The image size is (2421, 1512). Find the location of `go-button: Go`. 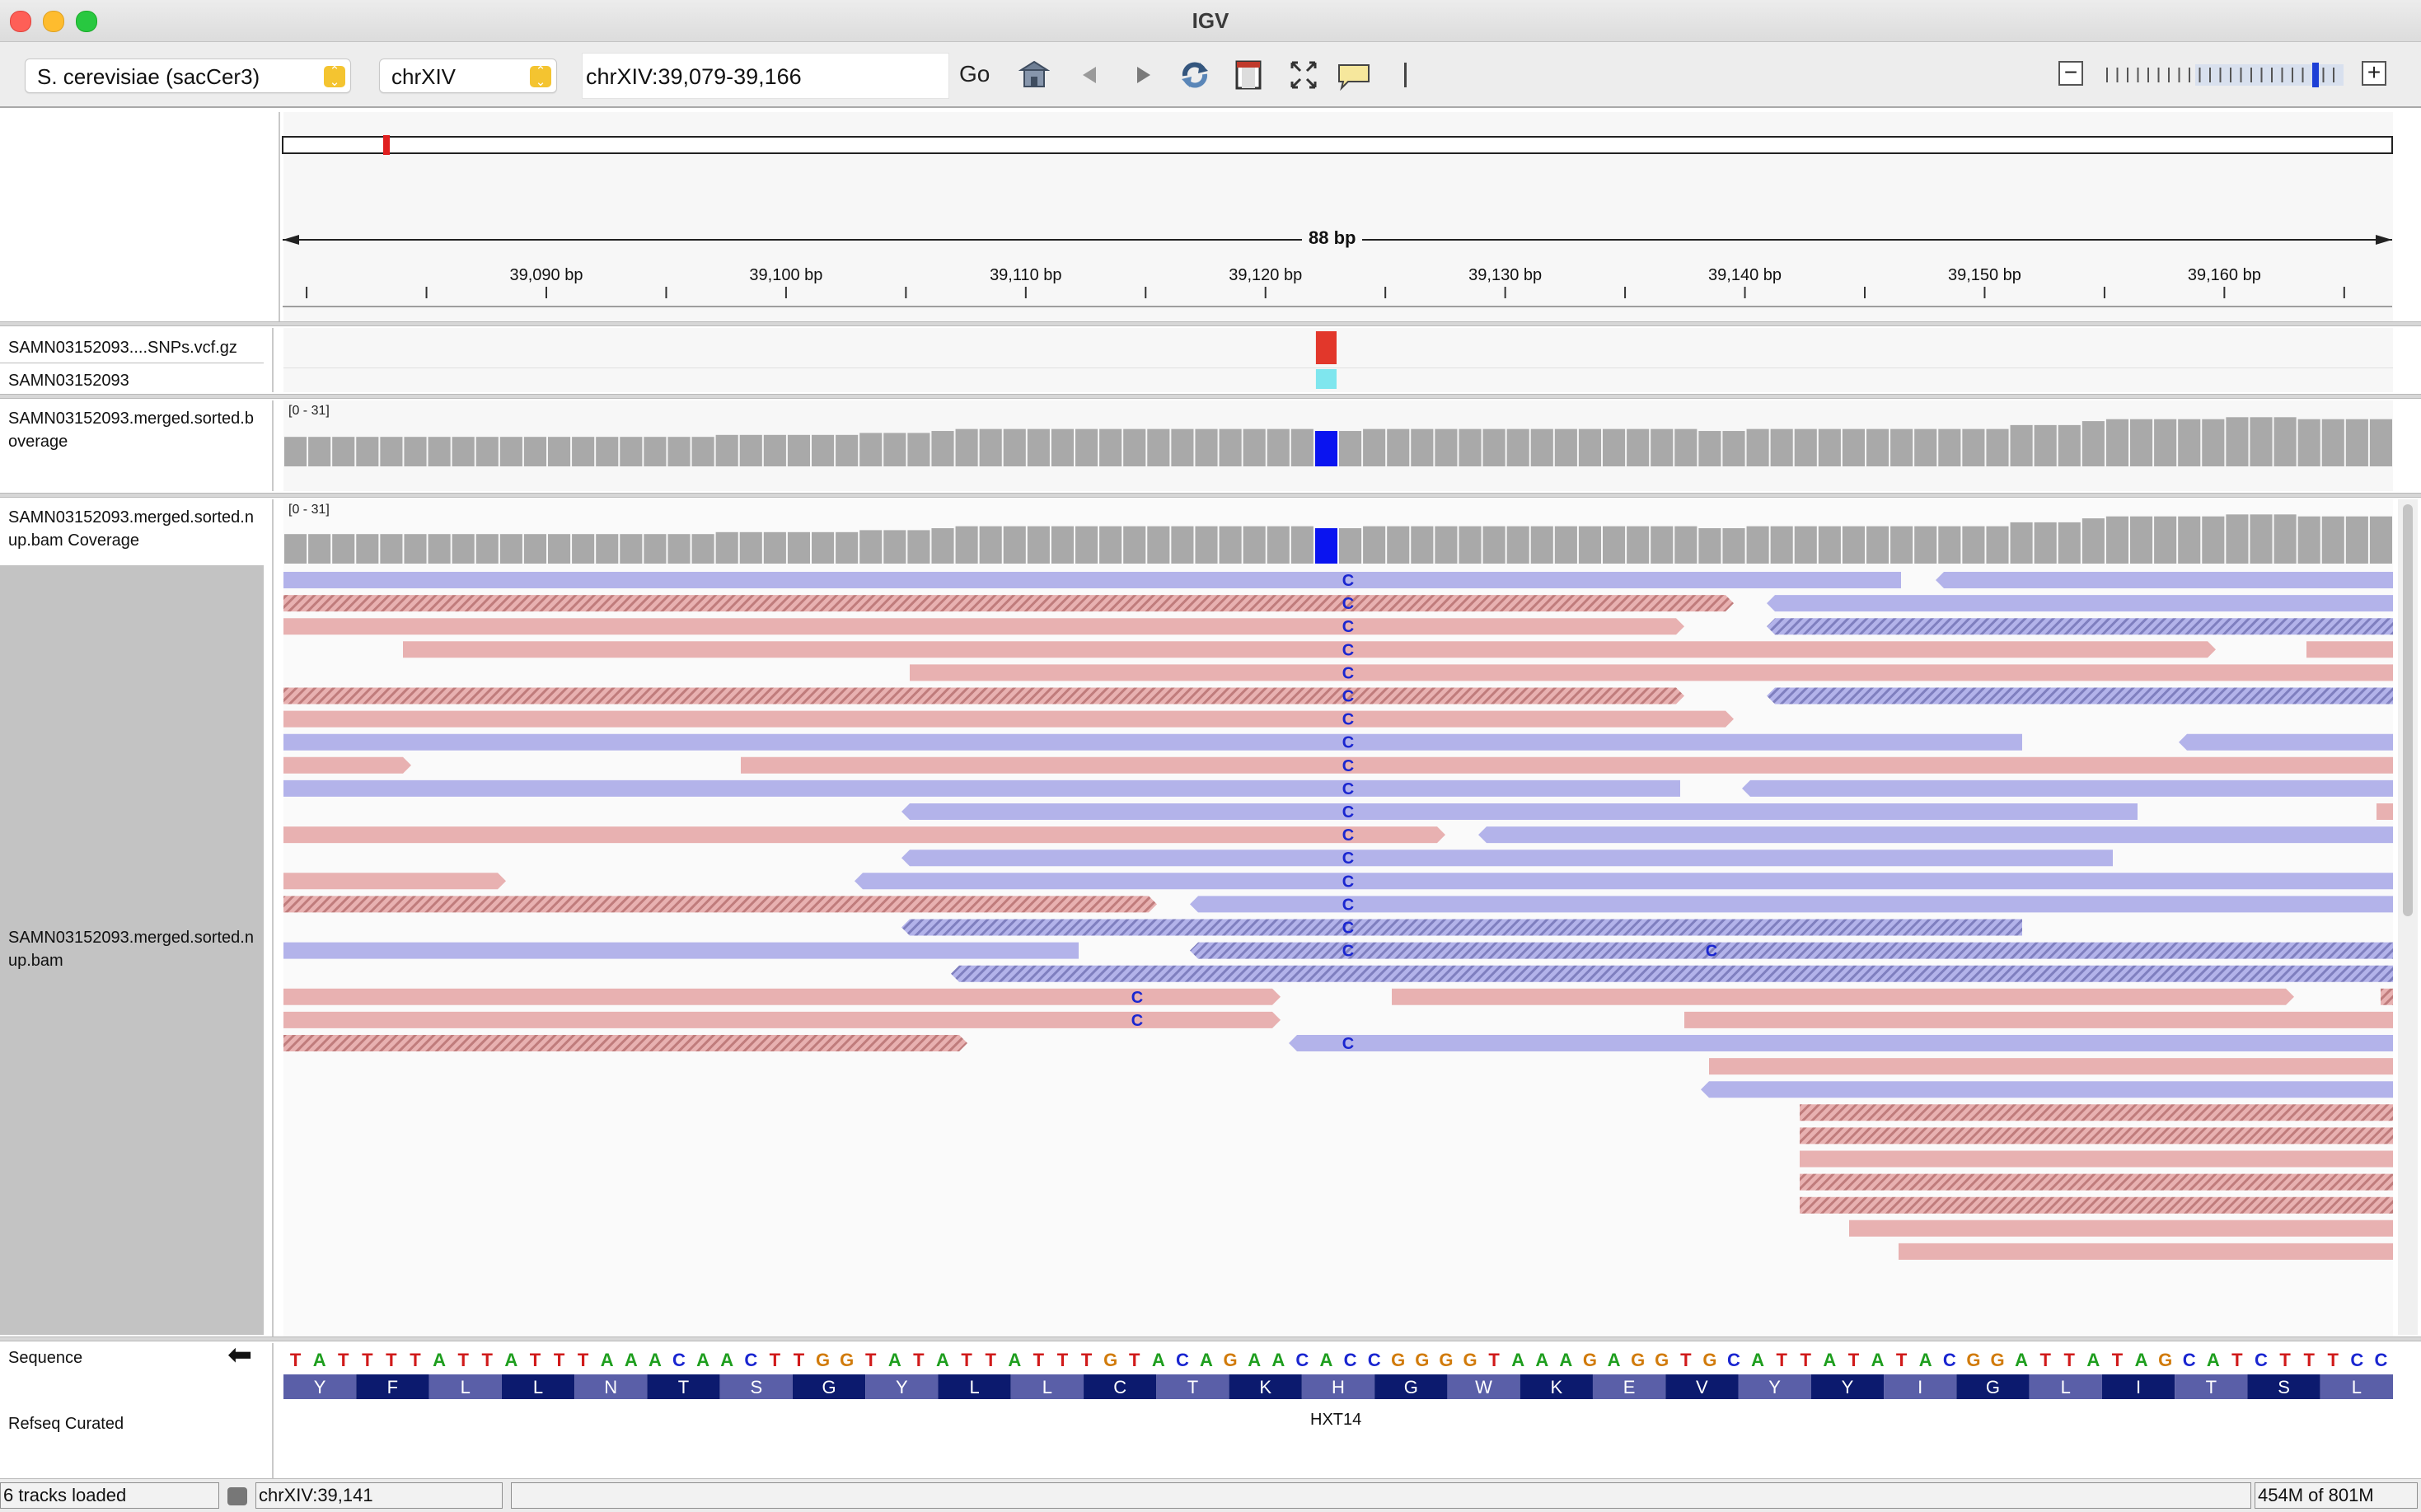

go-button: Go is located at coordinates (974, 74).